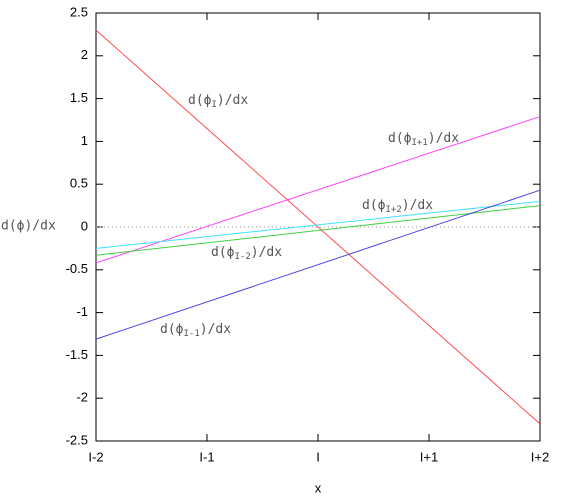 The image size is (565, 498). I want to click on y-tick-label: -0.5, so click(77, 268).